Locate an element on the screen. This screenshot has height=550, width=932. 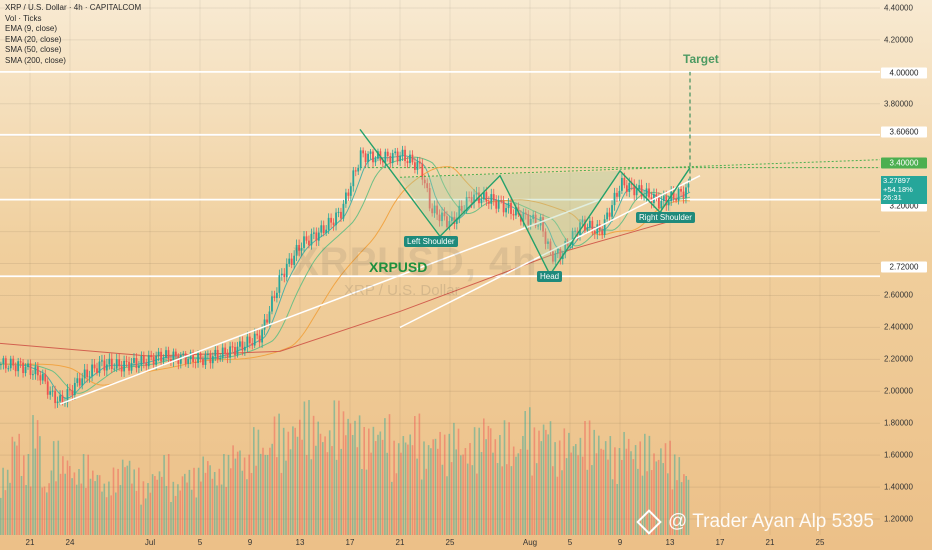
time-axis: 21 24 Jul 5 9 13 17 21 25 Aug 5 9 13 17 21 25 is located at coordinates (440, 542).